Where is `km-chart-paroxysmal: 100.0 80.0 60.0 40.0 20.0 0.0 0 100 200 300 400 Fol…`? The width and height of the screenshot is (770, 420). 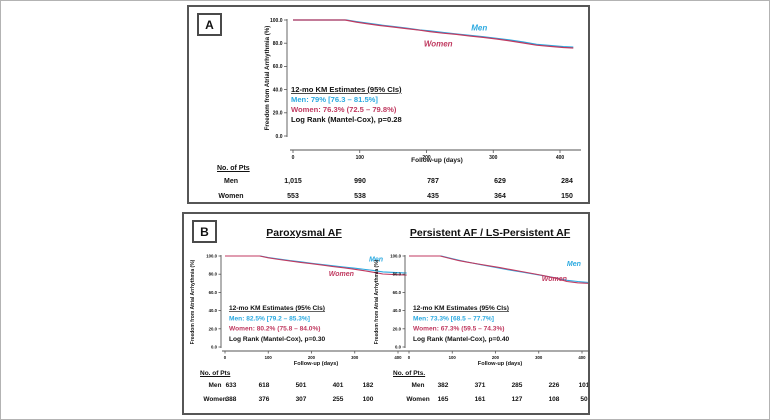
km-chart-paroxysmal: 100.0 80.0 60.0 40.0 20.0 0.0 0 100 200 300 400 Fol… is located at coordinates (299, 310).